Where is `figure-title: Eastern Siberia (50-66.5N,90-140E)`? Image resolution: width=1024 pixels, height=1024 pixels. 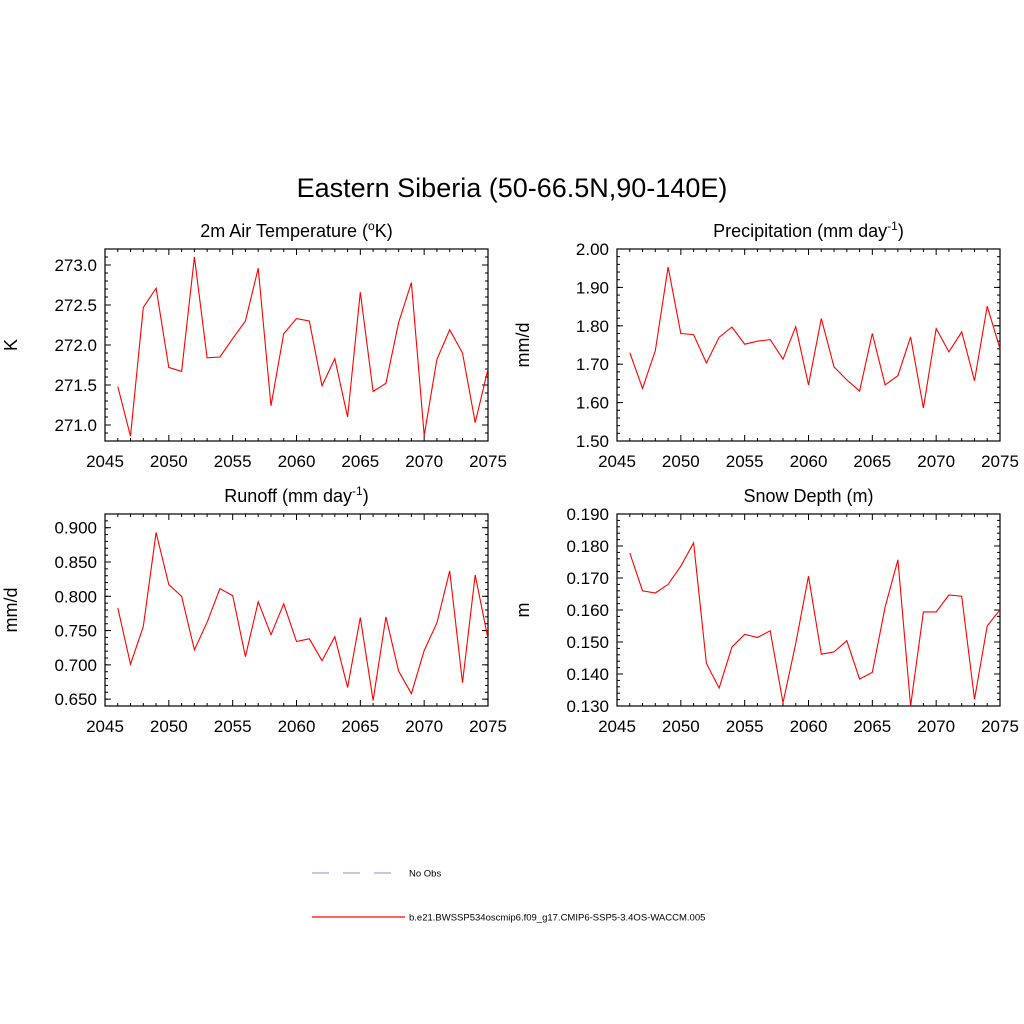 figure-title: Eastern Siberia (50-66.5N,90-140E) is located at coordinates (512, 188).